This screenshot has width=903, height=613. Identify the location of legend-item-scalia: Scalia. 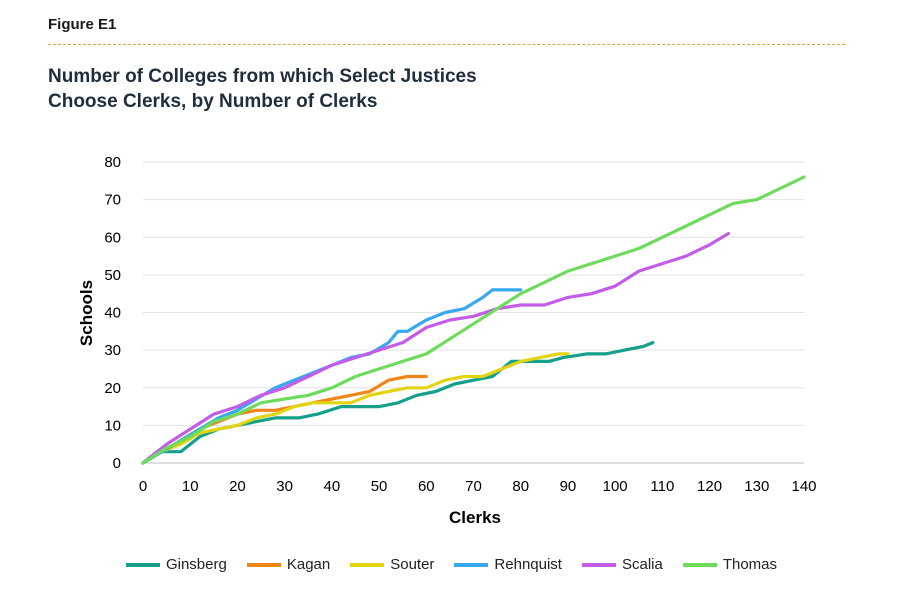
(622, 564).